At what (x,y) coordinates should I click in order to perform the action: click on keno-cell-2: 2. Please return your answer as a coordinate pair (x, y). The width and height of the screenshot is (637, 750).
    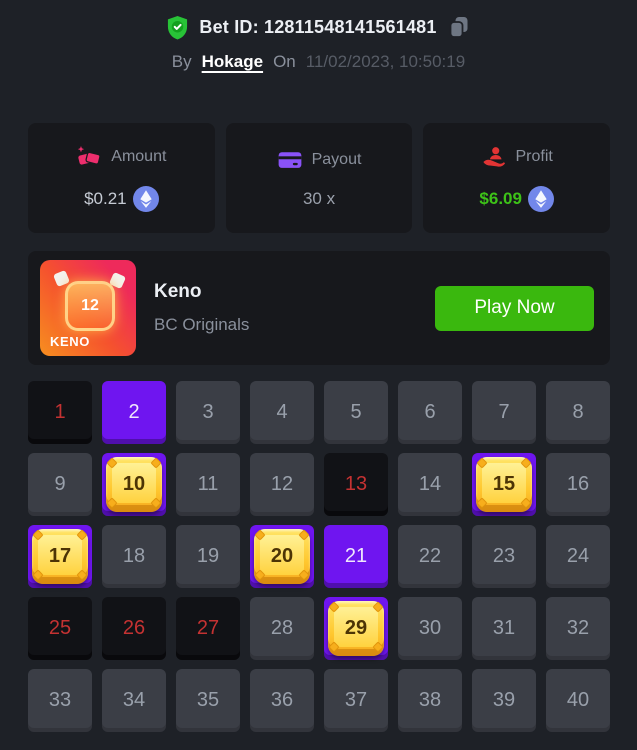
    Looking at the image, I should click on (134, 412).